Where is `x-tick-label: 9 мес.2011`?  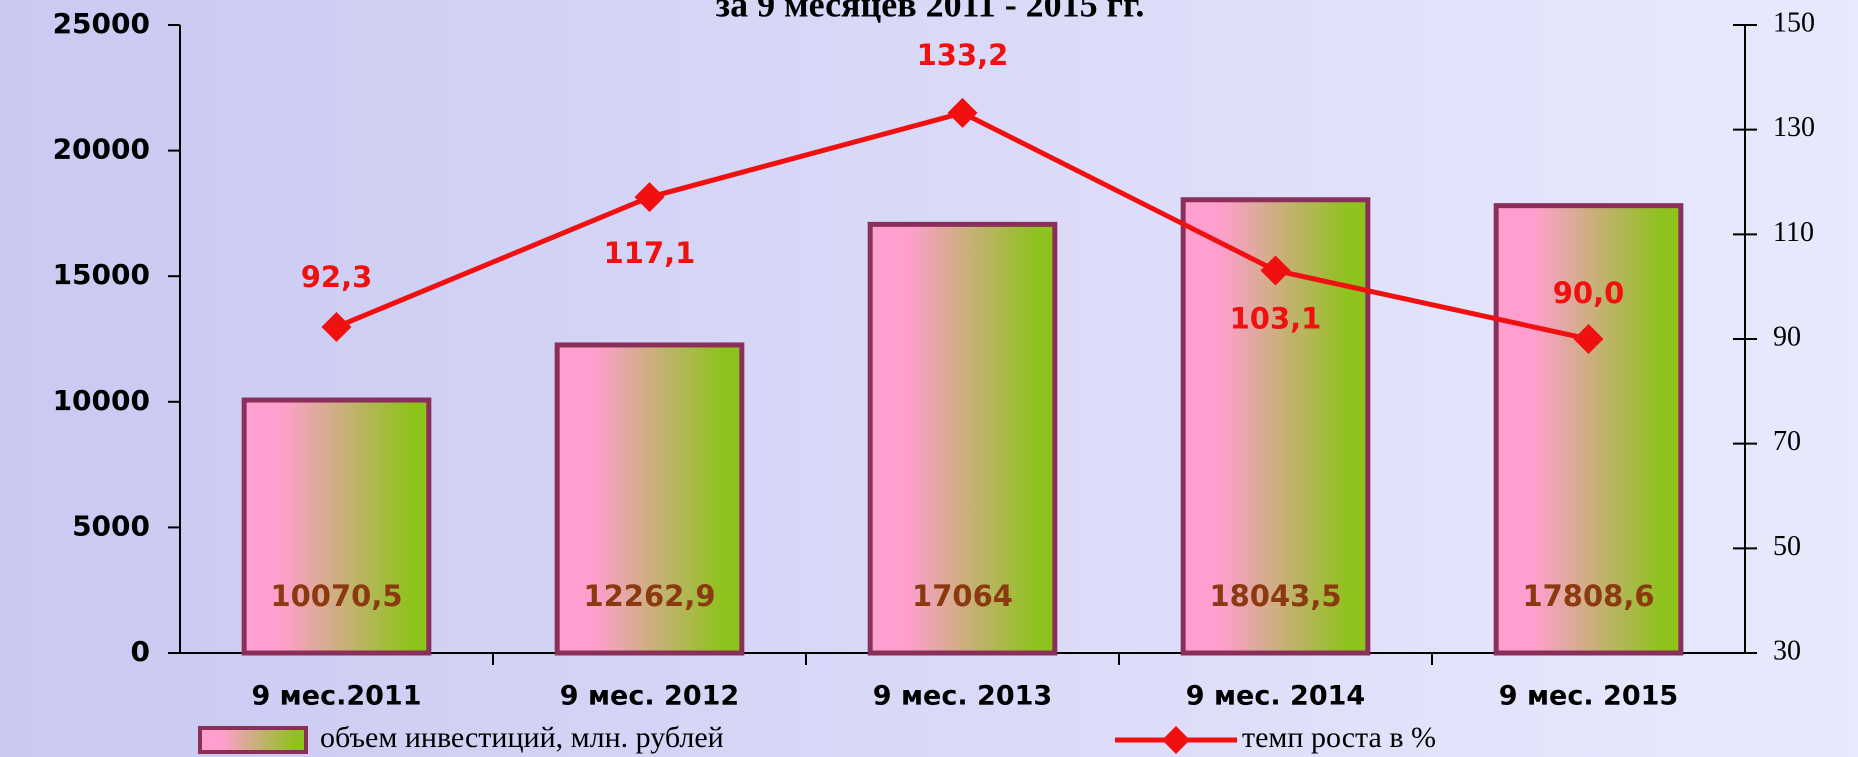
x-tick-label: 9 мес.2011 is located at coordinates (337, 696).